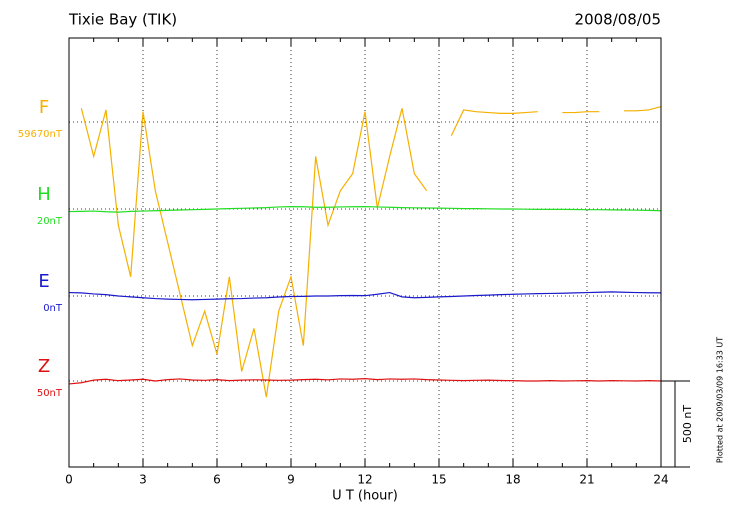  What do you see at coordinates (50, 221) in the screenshot?
I see `baseline-label: 20nT` at bounding box center [50, 221].